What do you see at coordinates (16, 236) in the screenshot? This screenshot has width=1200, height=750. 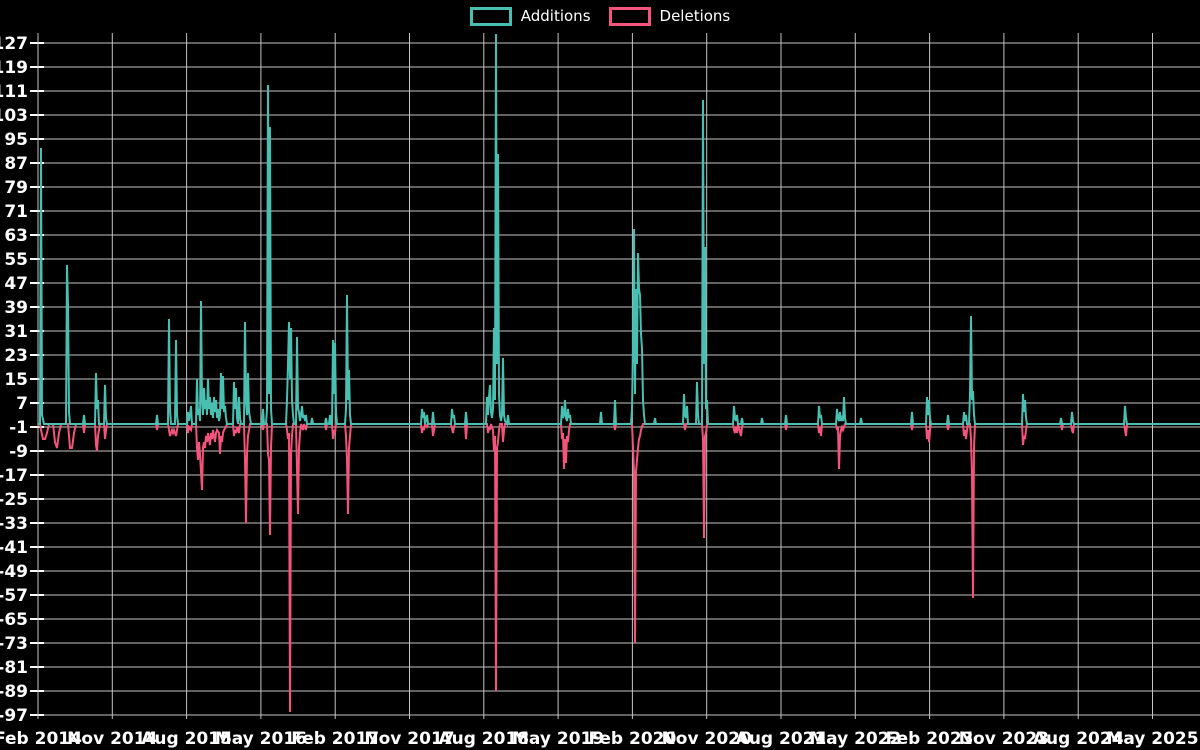 I see `y-tick-label: 63` at bounding box center [16, 236].